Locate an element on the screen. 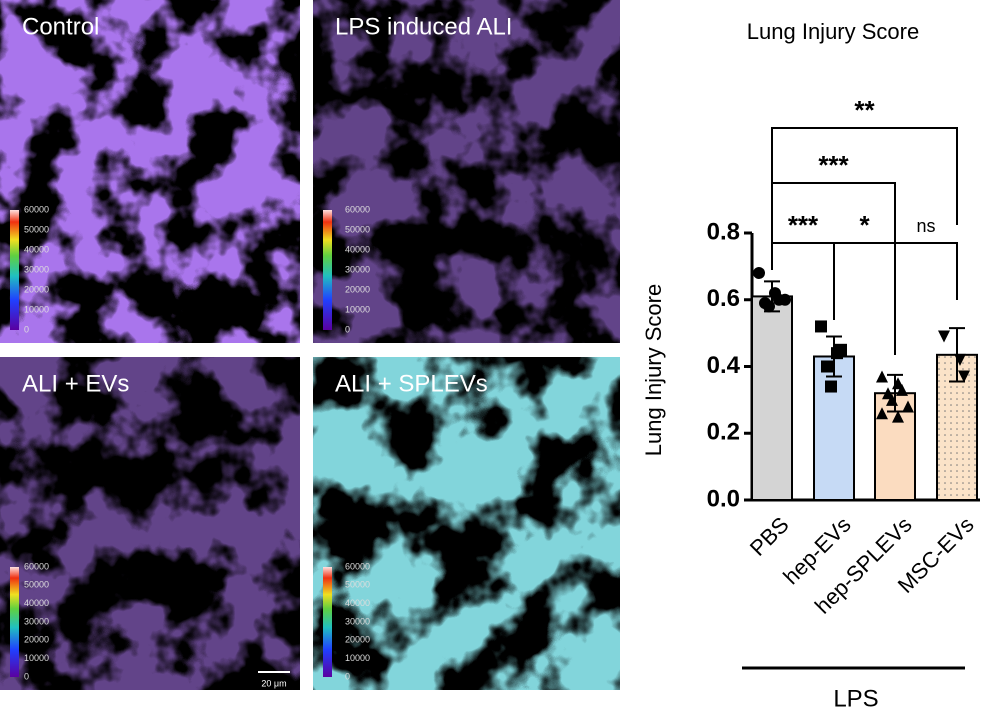  significance-label: ** is located at coordinates (864, 110).